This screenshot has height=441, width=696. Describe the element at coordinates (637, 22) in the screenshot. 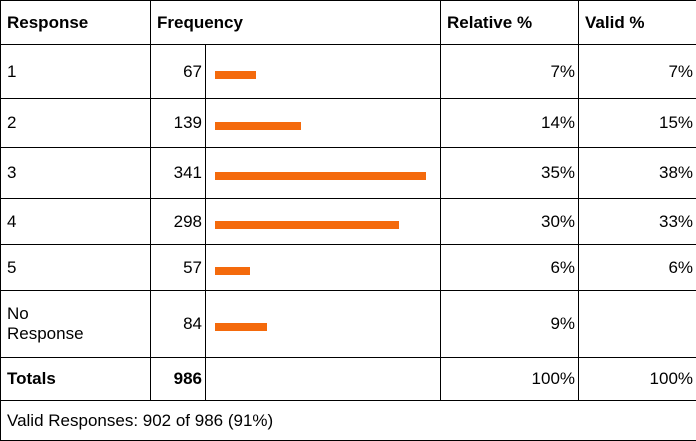

I see `header-cell: Valid %` at that location.